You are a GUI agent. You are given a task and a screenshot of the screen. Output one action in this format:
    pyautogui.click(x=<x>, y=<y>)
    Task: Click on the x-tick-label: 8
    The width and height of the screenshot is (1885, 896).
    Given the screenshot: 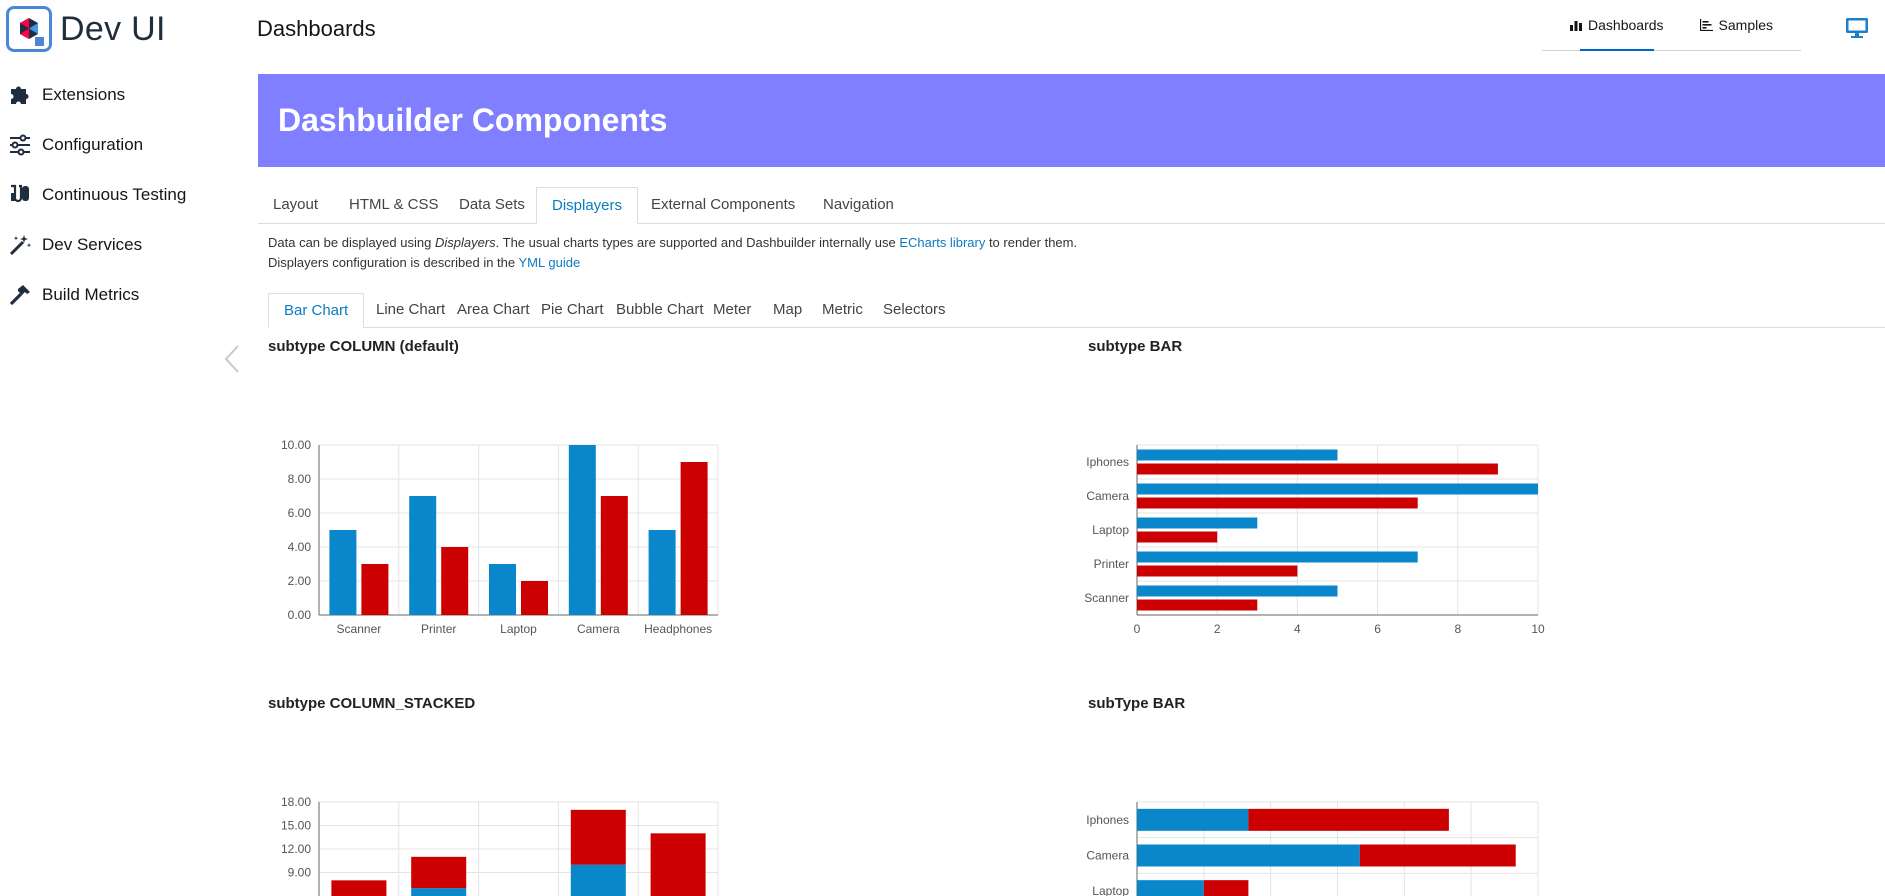 What is the action you would take?
    pyautogui.click(x=1457, y=629)
    